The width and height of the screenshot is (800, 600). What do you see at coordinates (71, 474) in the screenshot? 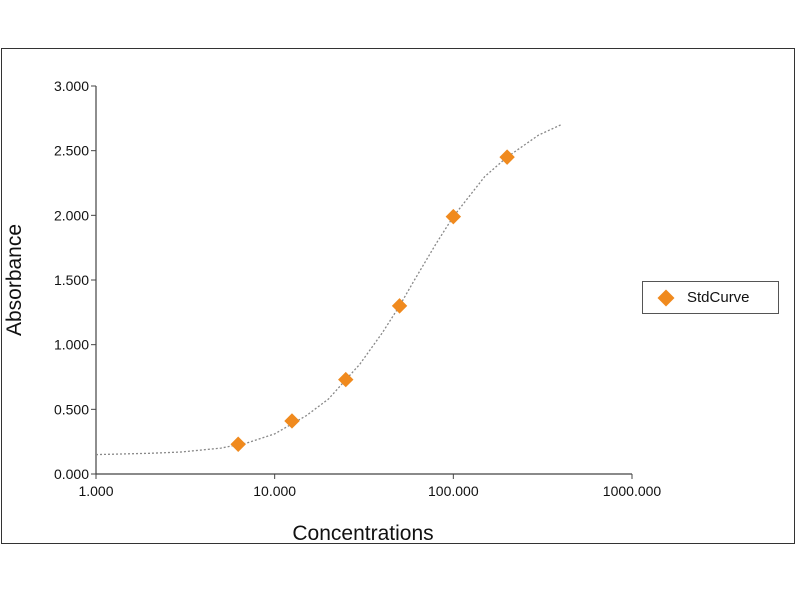
I see `y-tick-label: 0.000` at bounding box center [71, 474].